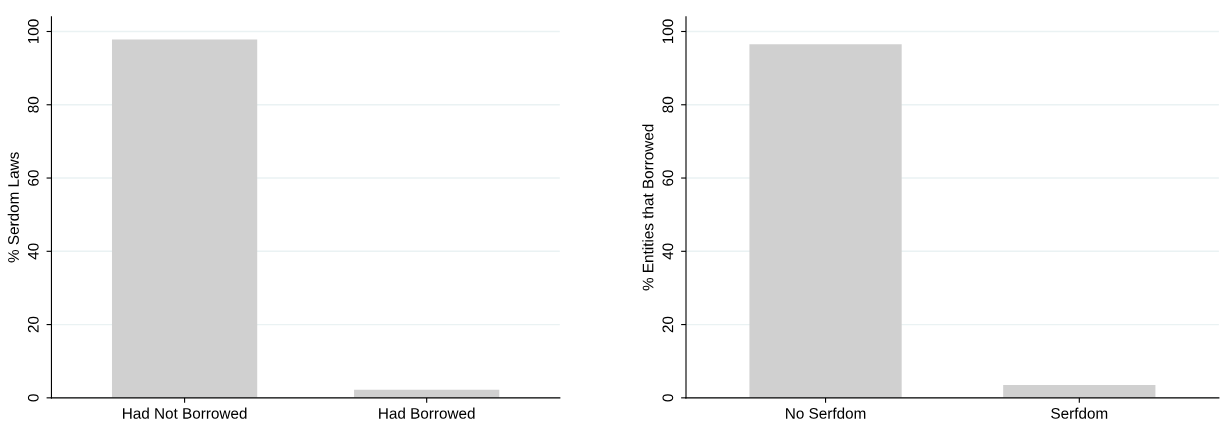 This screenshot has width=1225, height=421. Describe the element at coordinates (826, 413) in the screenshot. I see `x-tick-label: No Serfdom` at that location.